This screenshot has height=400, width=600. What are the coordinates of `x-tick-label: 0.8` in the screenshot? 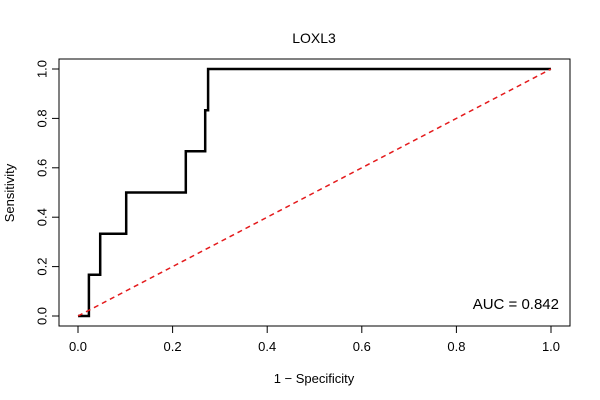 It's located at (456, 346).